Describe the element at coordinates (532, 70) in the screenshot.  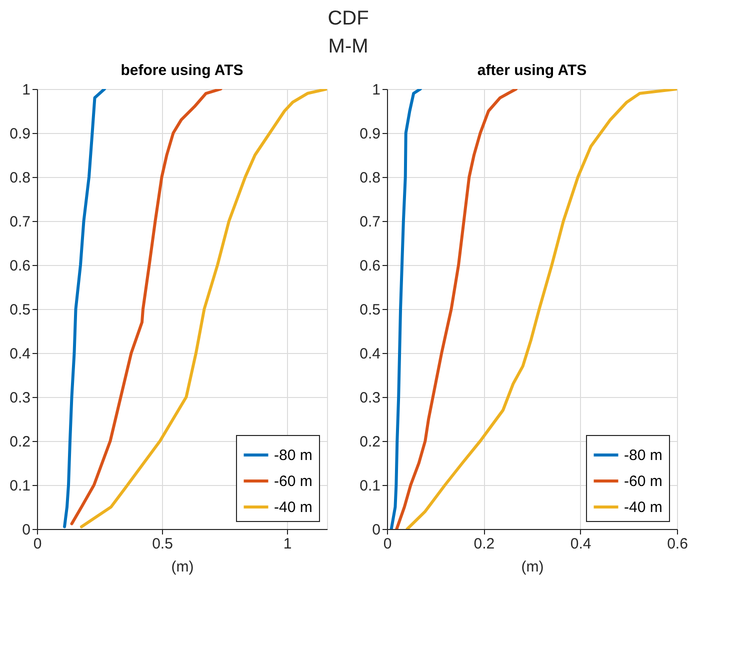
I see `chart-title: after using ATS` at that location.